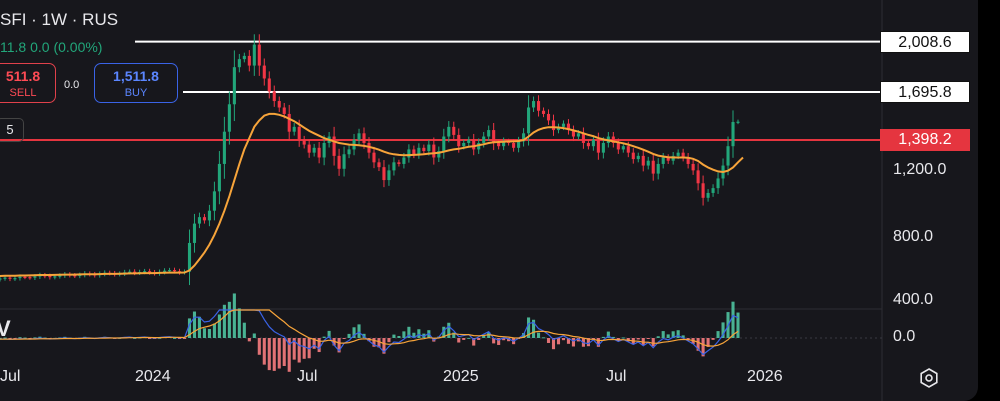 The width and height of the screenshot is (1000, 401). What do you see at coordinates (5, 328) in the screenshot?
I see `tv-logo-icon: V` at bounding box center [5, 328].